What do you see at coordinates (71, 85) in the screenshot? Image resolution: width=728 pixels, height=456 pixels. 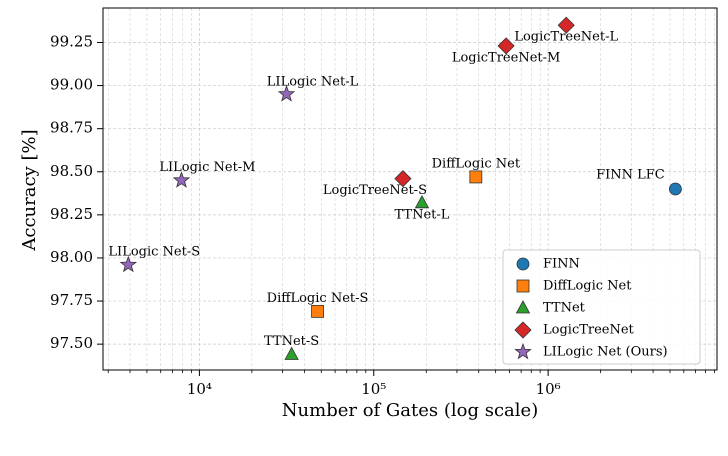 I see `y-tick-label: 99.00` at bounding box center [71, 85].